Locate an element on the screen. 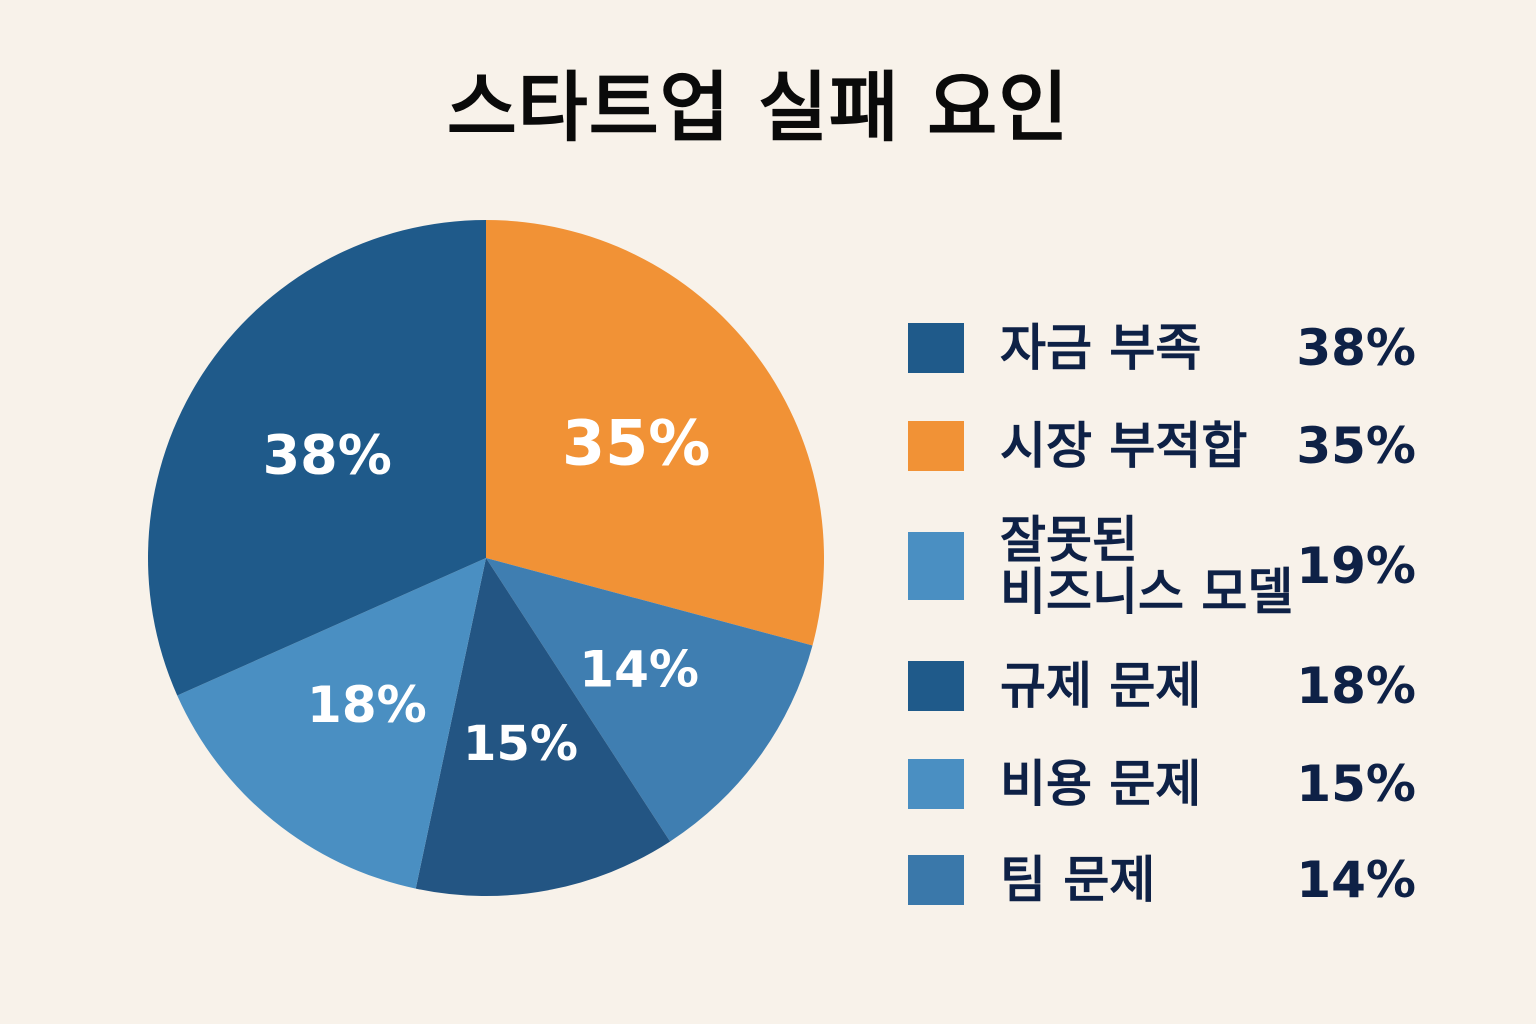  pie-slice-label-1: 38% is located at coordinates (327, 454).